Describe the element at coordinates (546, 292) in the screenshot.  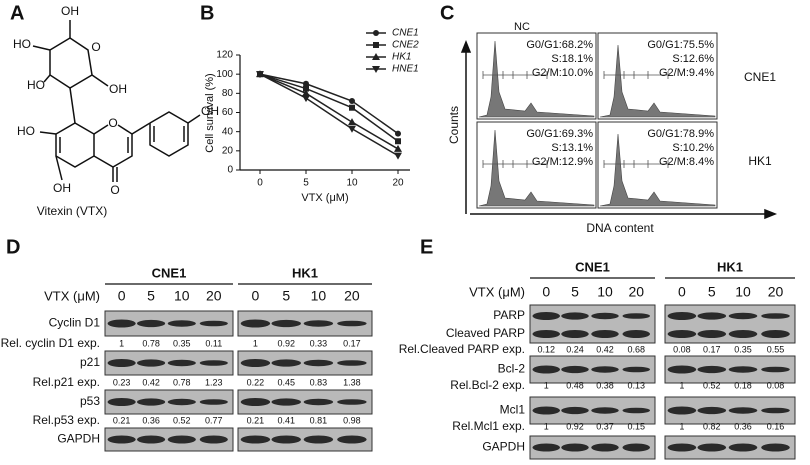
I see `dose: 0` at that location.